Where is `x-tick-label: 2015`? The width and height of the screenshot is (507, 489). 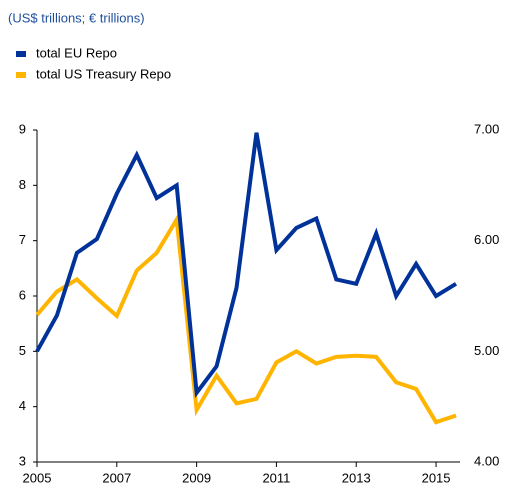 x-tick-label: 2015 is located at coordinates (436, 477).